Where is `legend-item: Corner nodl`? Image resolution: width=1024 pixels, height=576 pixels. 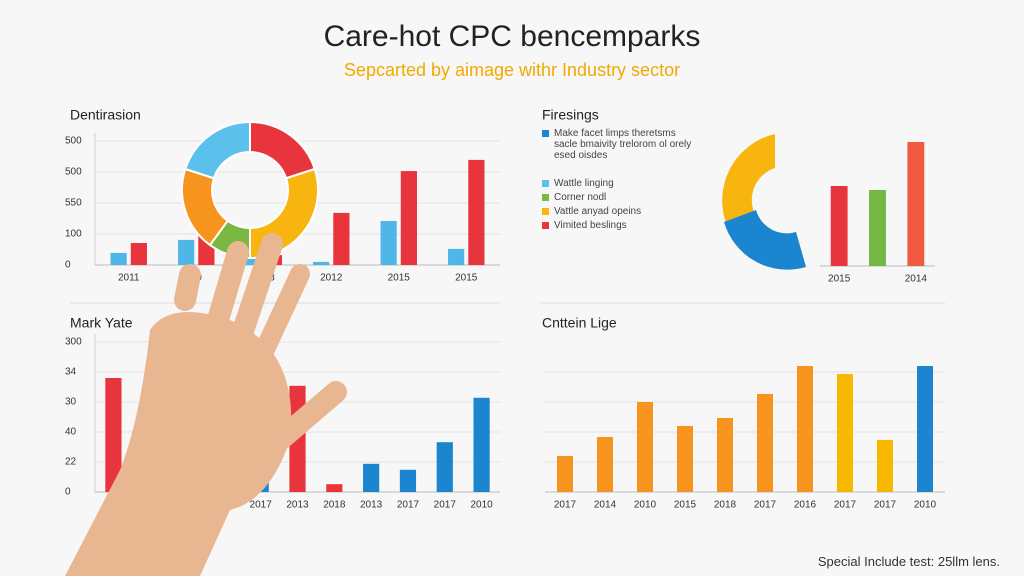 legend-item: Corner nodl is located at coordinates (617, 197).